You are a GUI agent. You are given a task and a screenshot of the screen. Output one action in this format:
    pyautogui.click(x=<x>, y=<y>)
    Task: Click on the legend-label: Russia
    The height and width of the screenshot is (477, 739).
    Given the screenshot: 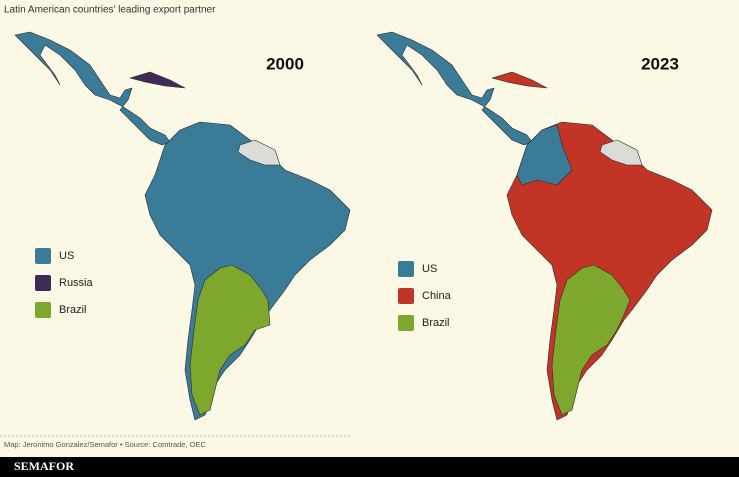 What is the action you would take?
    pyautogui.click(x=76, y=283)
    